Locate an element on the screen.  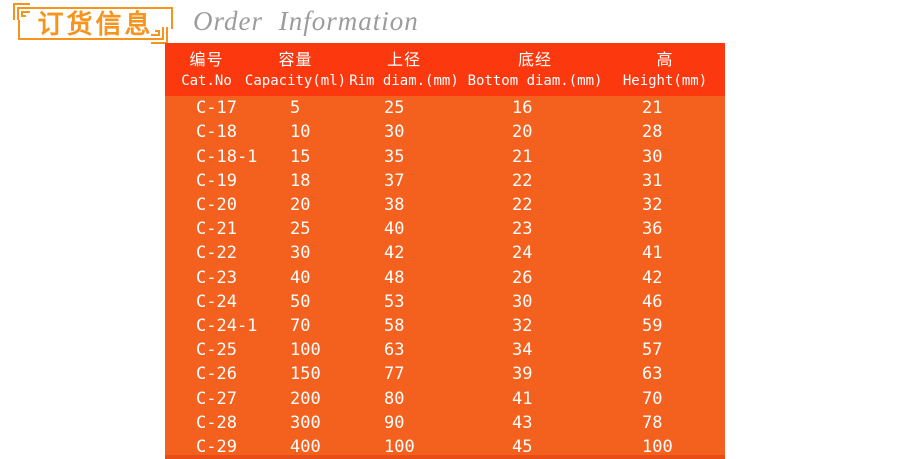
table-cell: 26 is located at coordinates (522, 277).